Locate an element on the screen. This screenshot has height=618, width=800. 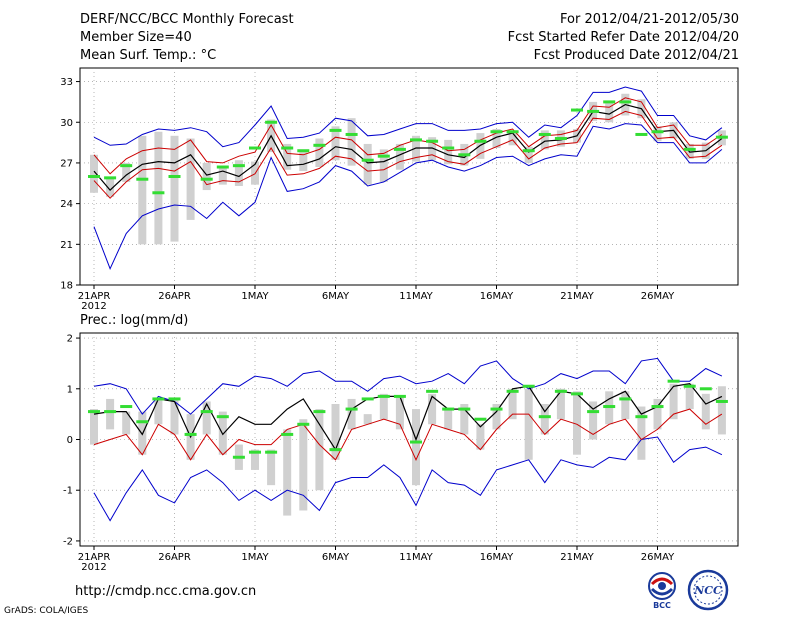
p1-x-tick-label: 26APR is located at coordinates (174, 296).